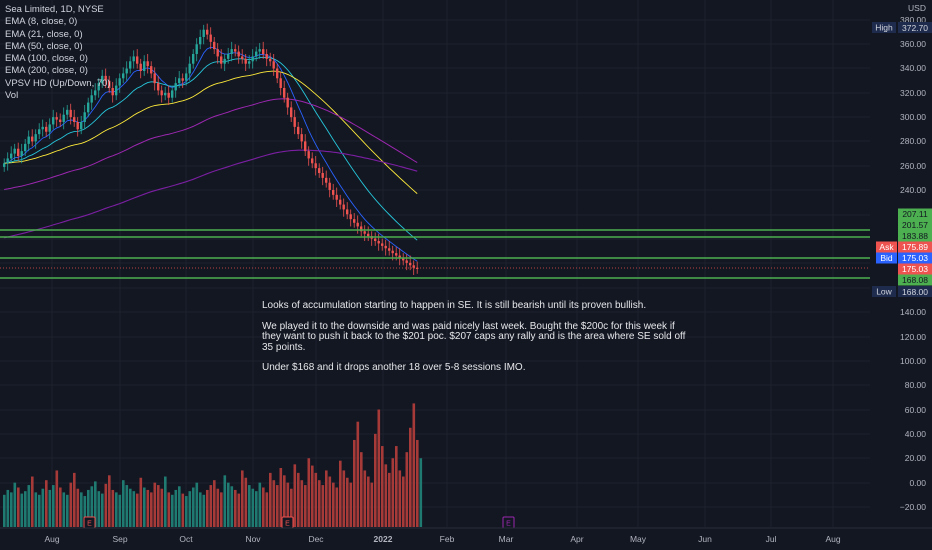  Describe the element at coordinates (915, 225) in the screenshot. I see `price-tag-value: 201.57` at that location.